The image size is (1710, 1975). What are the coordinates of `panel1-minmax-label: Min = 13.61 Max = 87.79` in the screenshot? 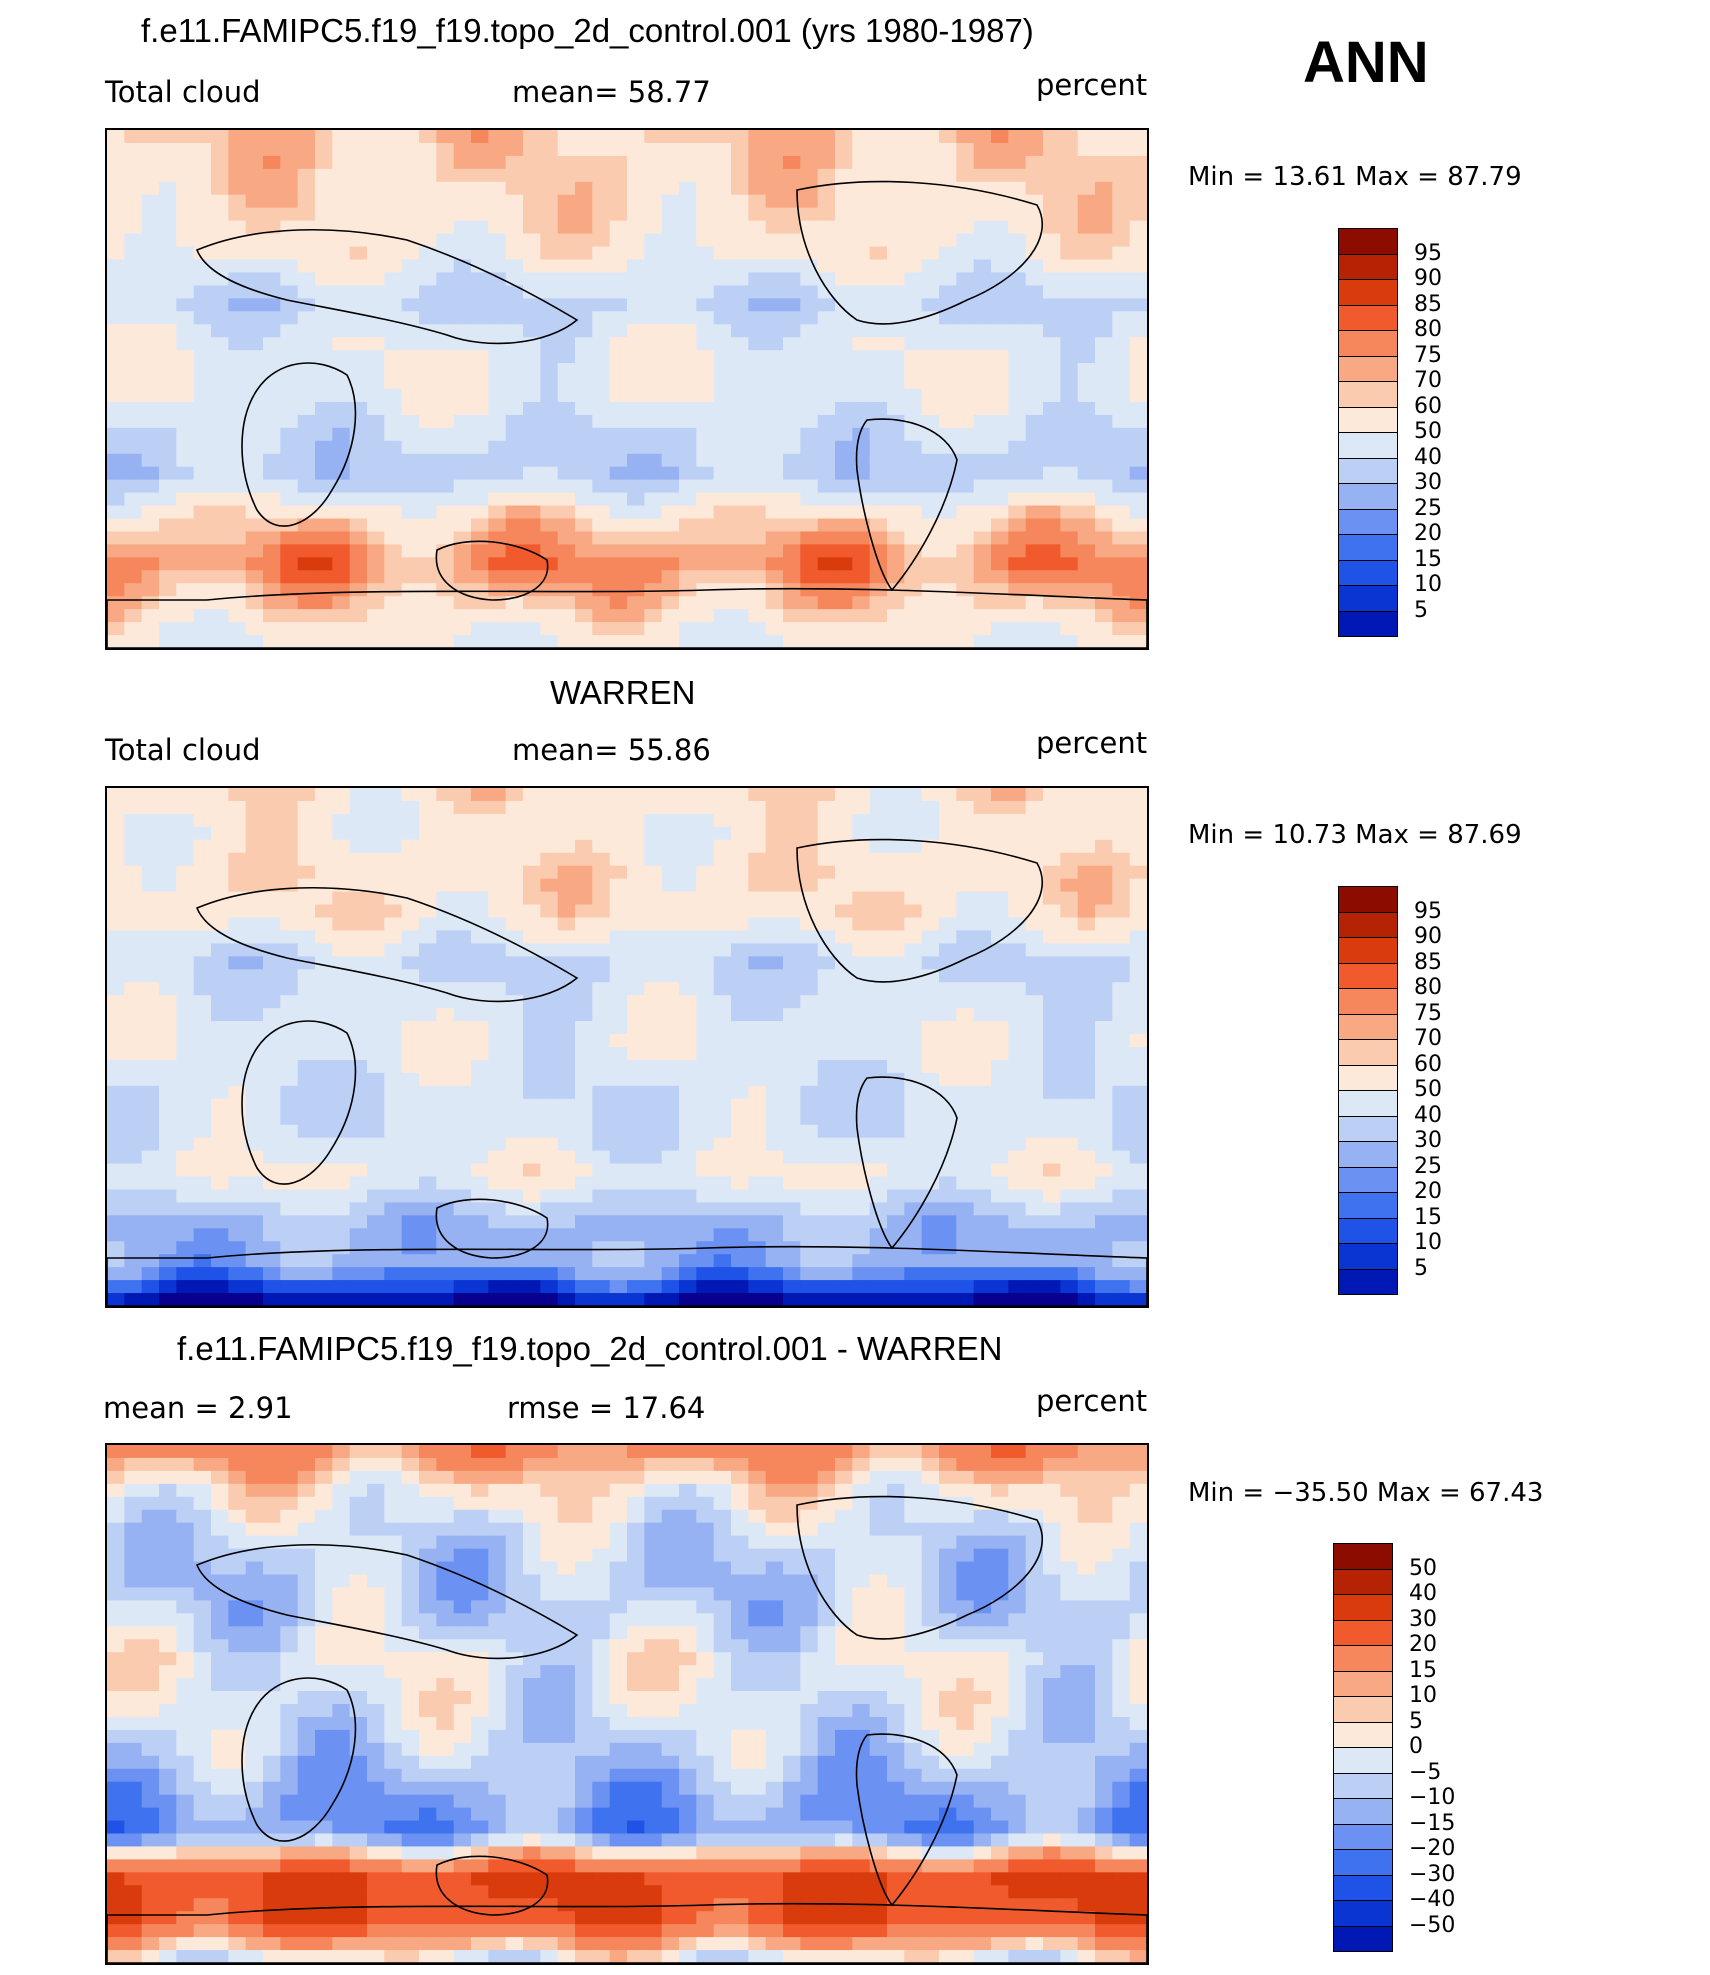 It's located at (1355, 177).